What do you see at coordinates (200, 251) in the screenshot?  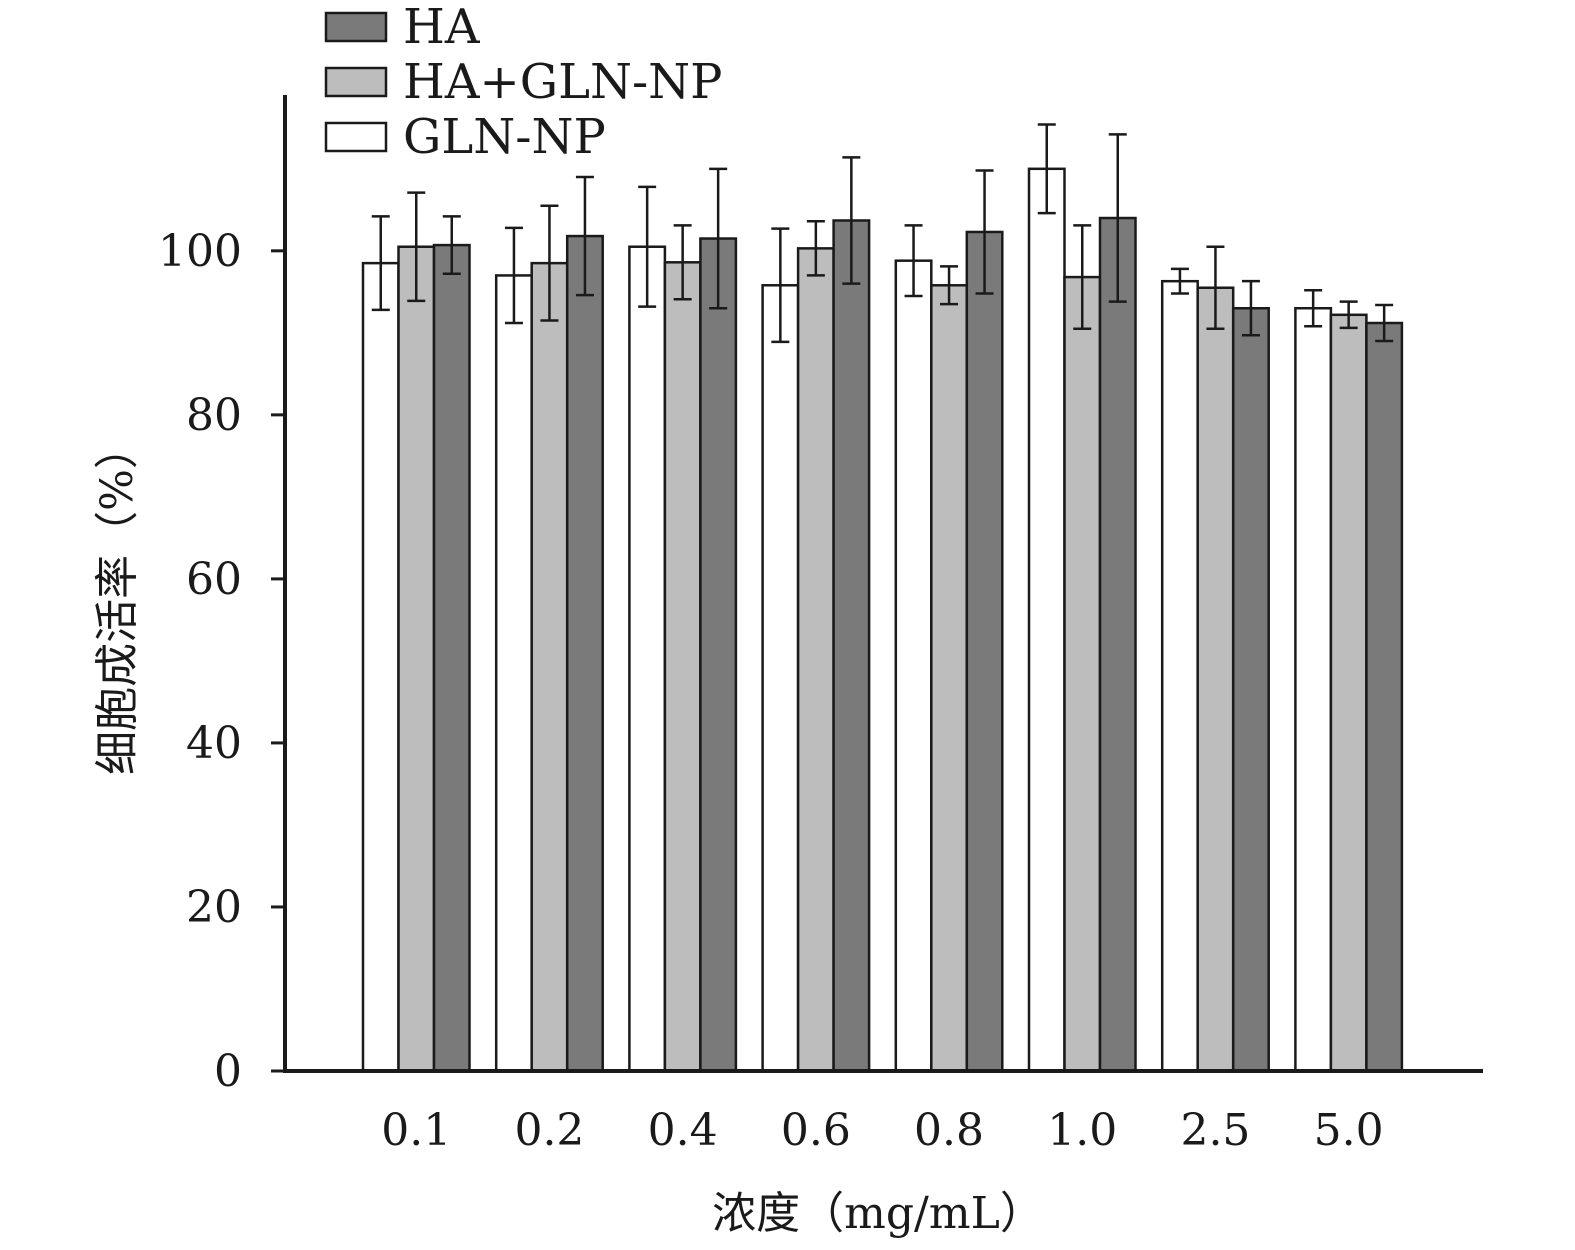 I see `y-tick-label: 100` at bounding box center [200, 251].